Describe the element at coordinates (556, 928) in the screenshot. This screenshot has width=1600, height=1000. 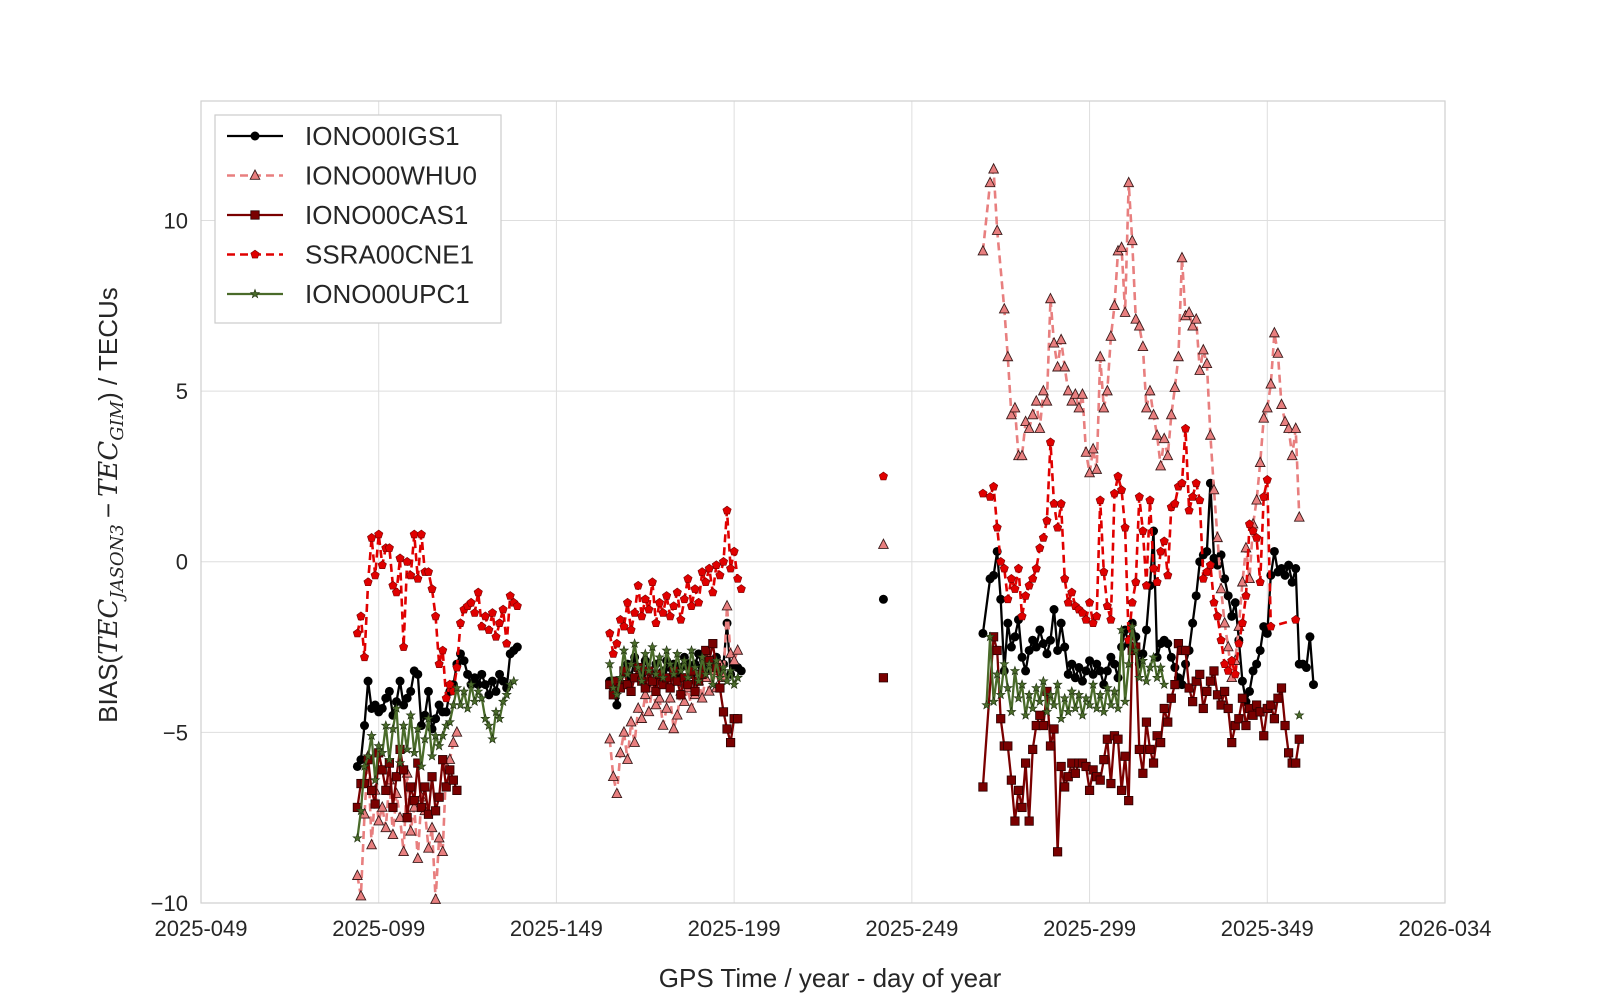
I see `x-tick-label: 2025-149` at that location.